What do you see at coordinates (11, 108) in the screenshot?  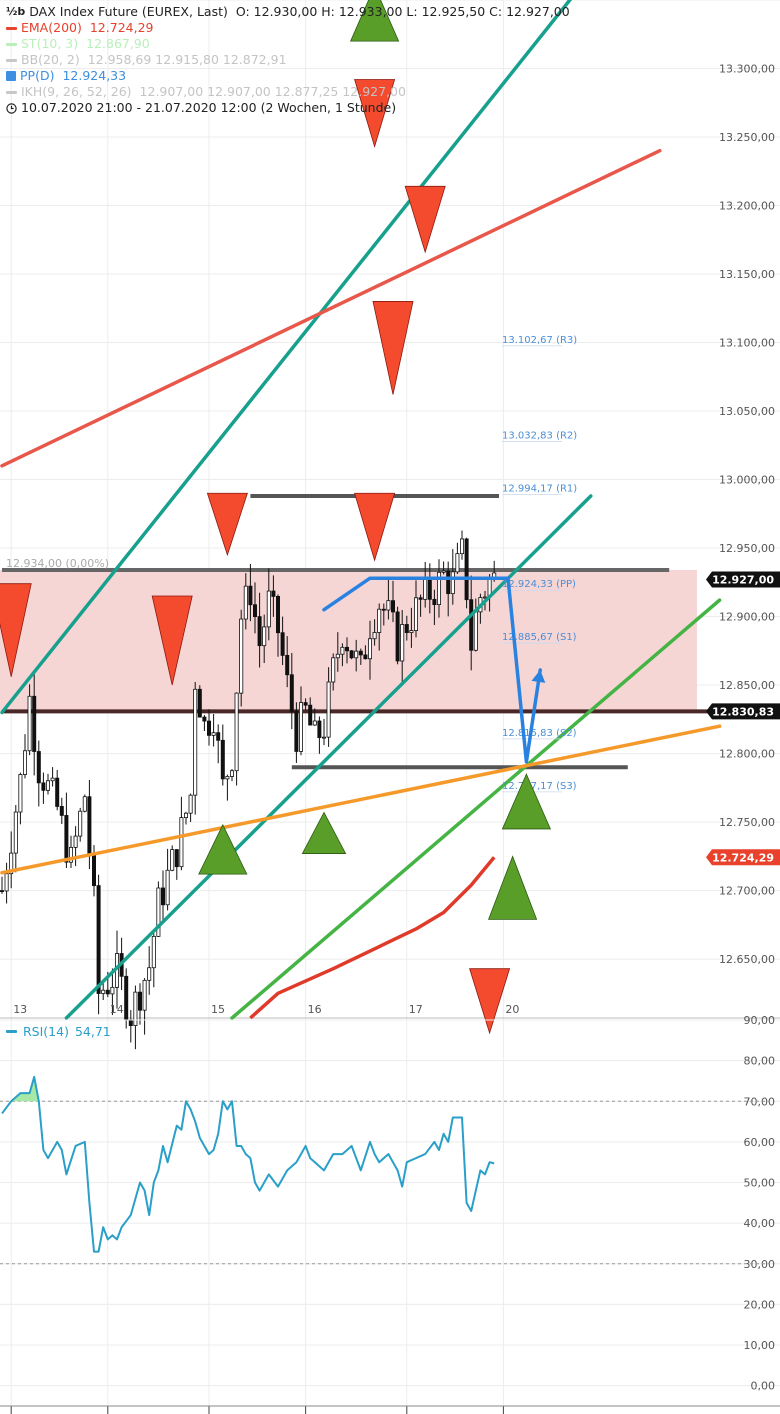 I see `clock-icon` at bounding box center [11, 108].